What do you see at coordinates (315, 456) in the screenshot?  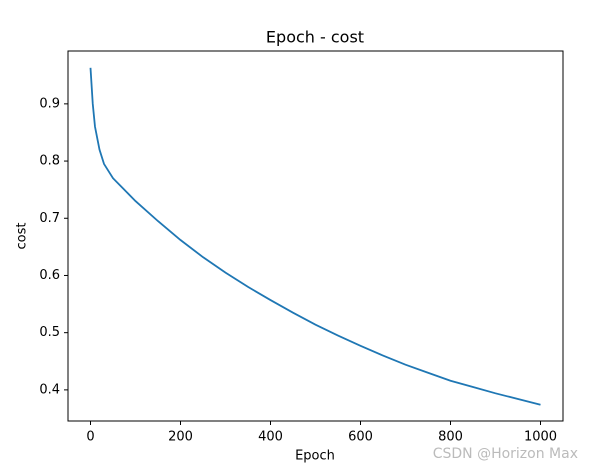 I see `x-axis-label: Epoch` at bounding box center [315, 456].